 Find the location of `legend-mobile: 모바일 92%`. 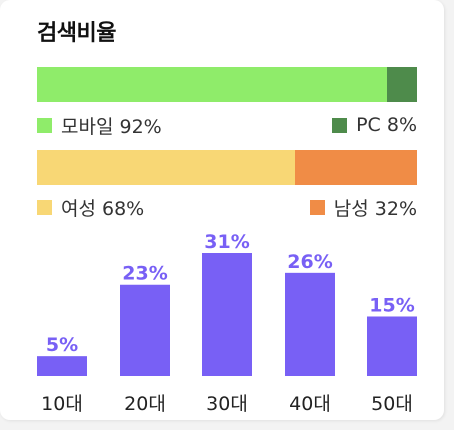

legend-mobile: 모바일 92% is located at coordinates (99, 125).